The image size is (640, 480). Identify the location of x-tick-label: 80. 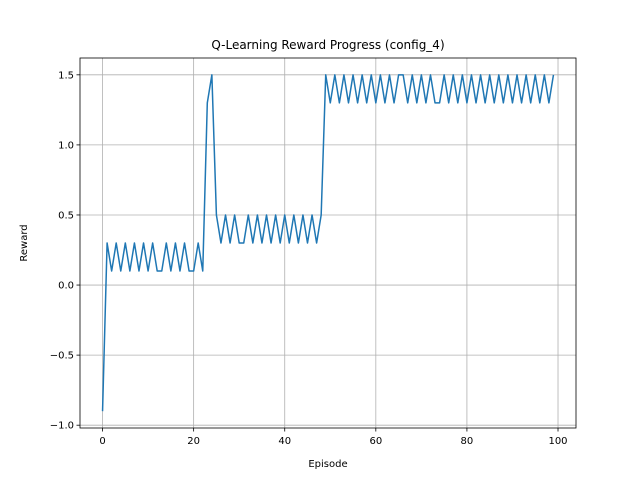
(467, 441).